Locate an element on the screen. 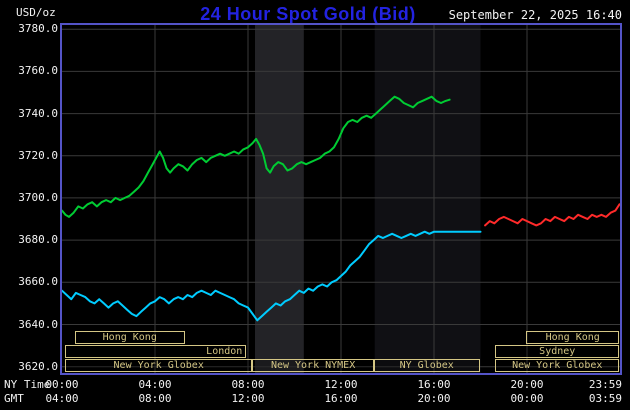  session-band-london: London is located at coordinates (156, 351).